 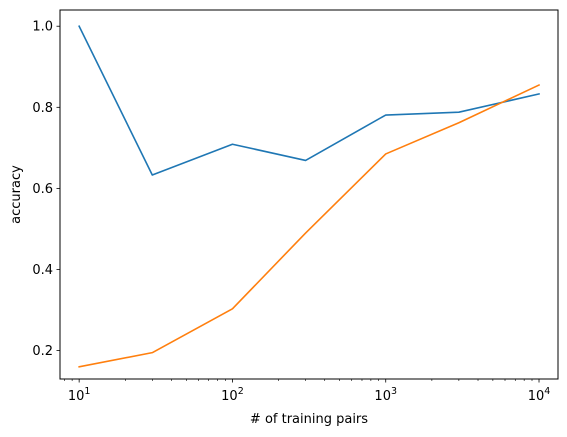 What do you see at coordinates (42, 108) in the screenshot?
I see `y-tick-label: 0.8` at bounding box center [42, 108].